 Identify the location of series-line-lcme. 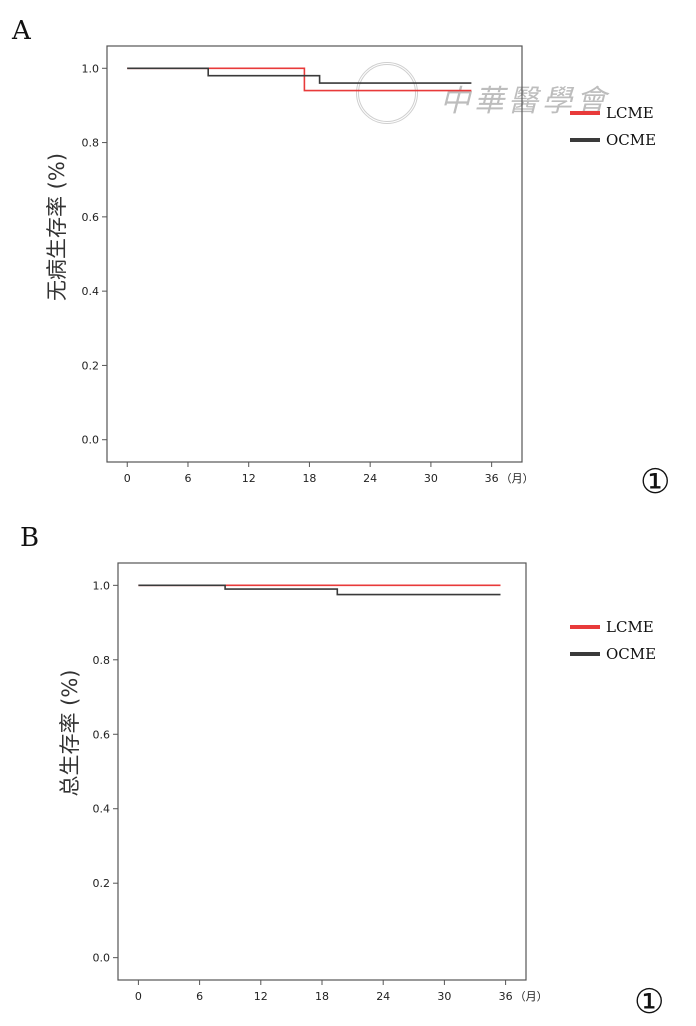
(299, 79).